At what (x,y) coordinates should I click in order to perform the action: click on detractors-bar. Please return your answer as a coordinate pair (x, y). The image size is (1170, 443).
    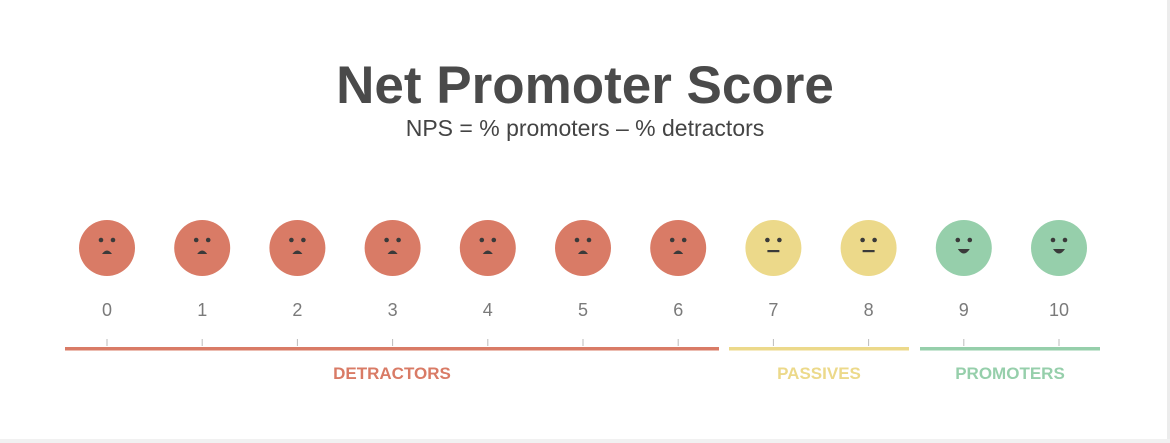
    Looking at the image, I should click on (392, 349).